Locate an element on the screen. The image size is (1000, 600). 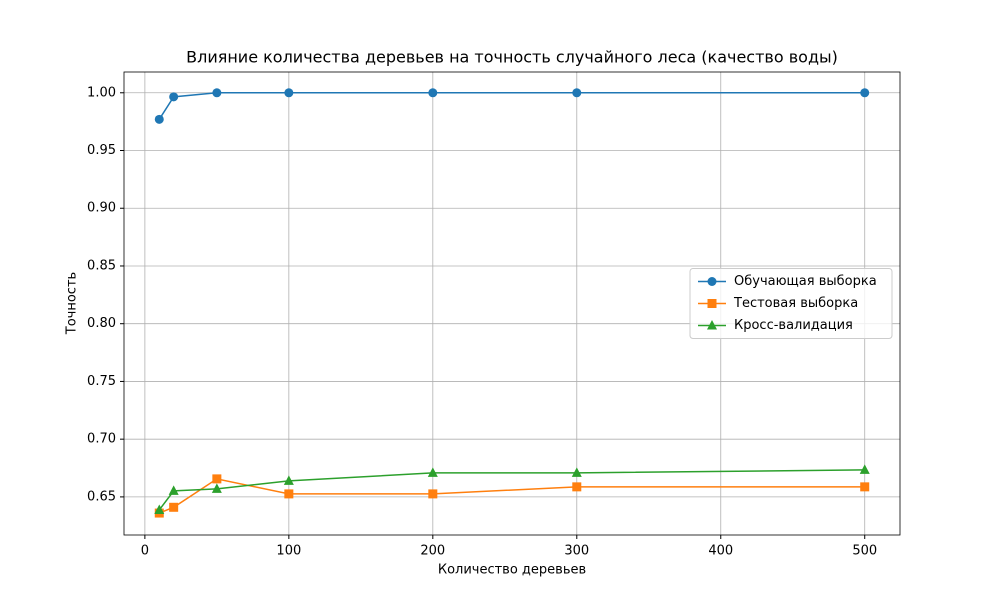
y-tick-label: 0.70 is located at coordinates (101, 439).